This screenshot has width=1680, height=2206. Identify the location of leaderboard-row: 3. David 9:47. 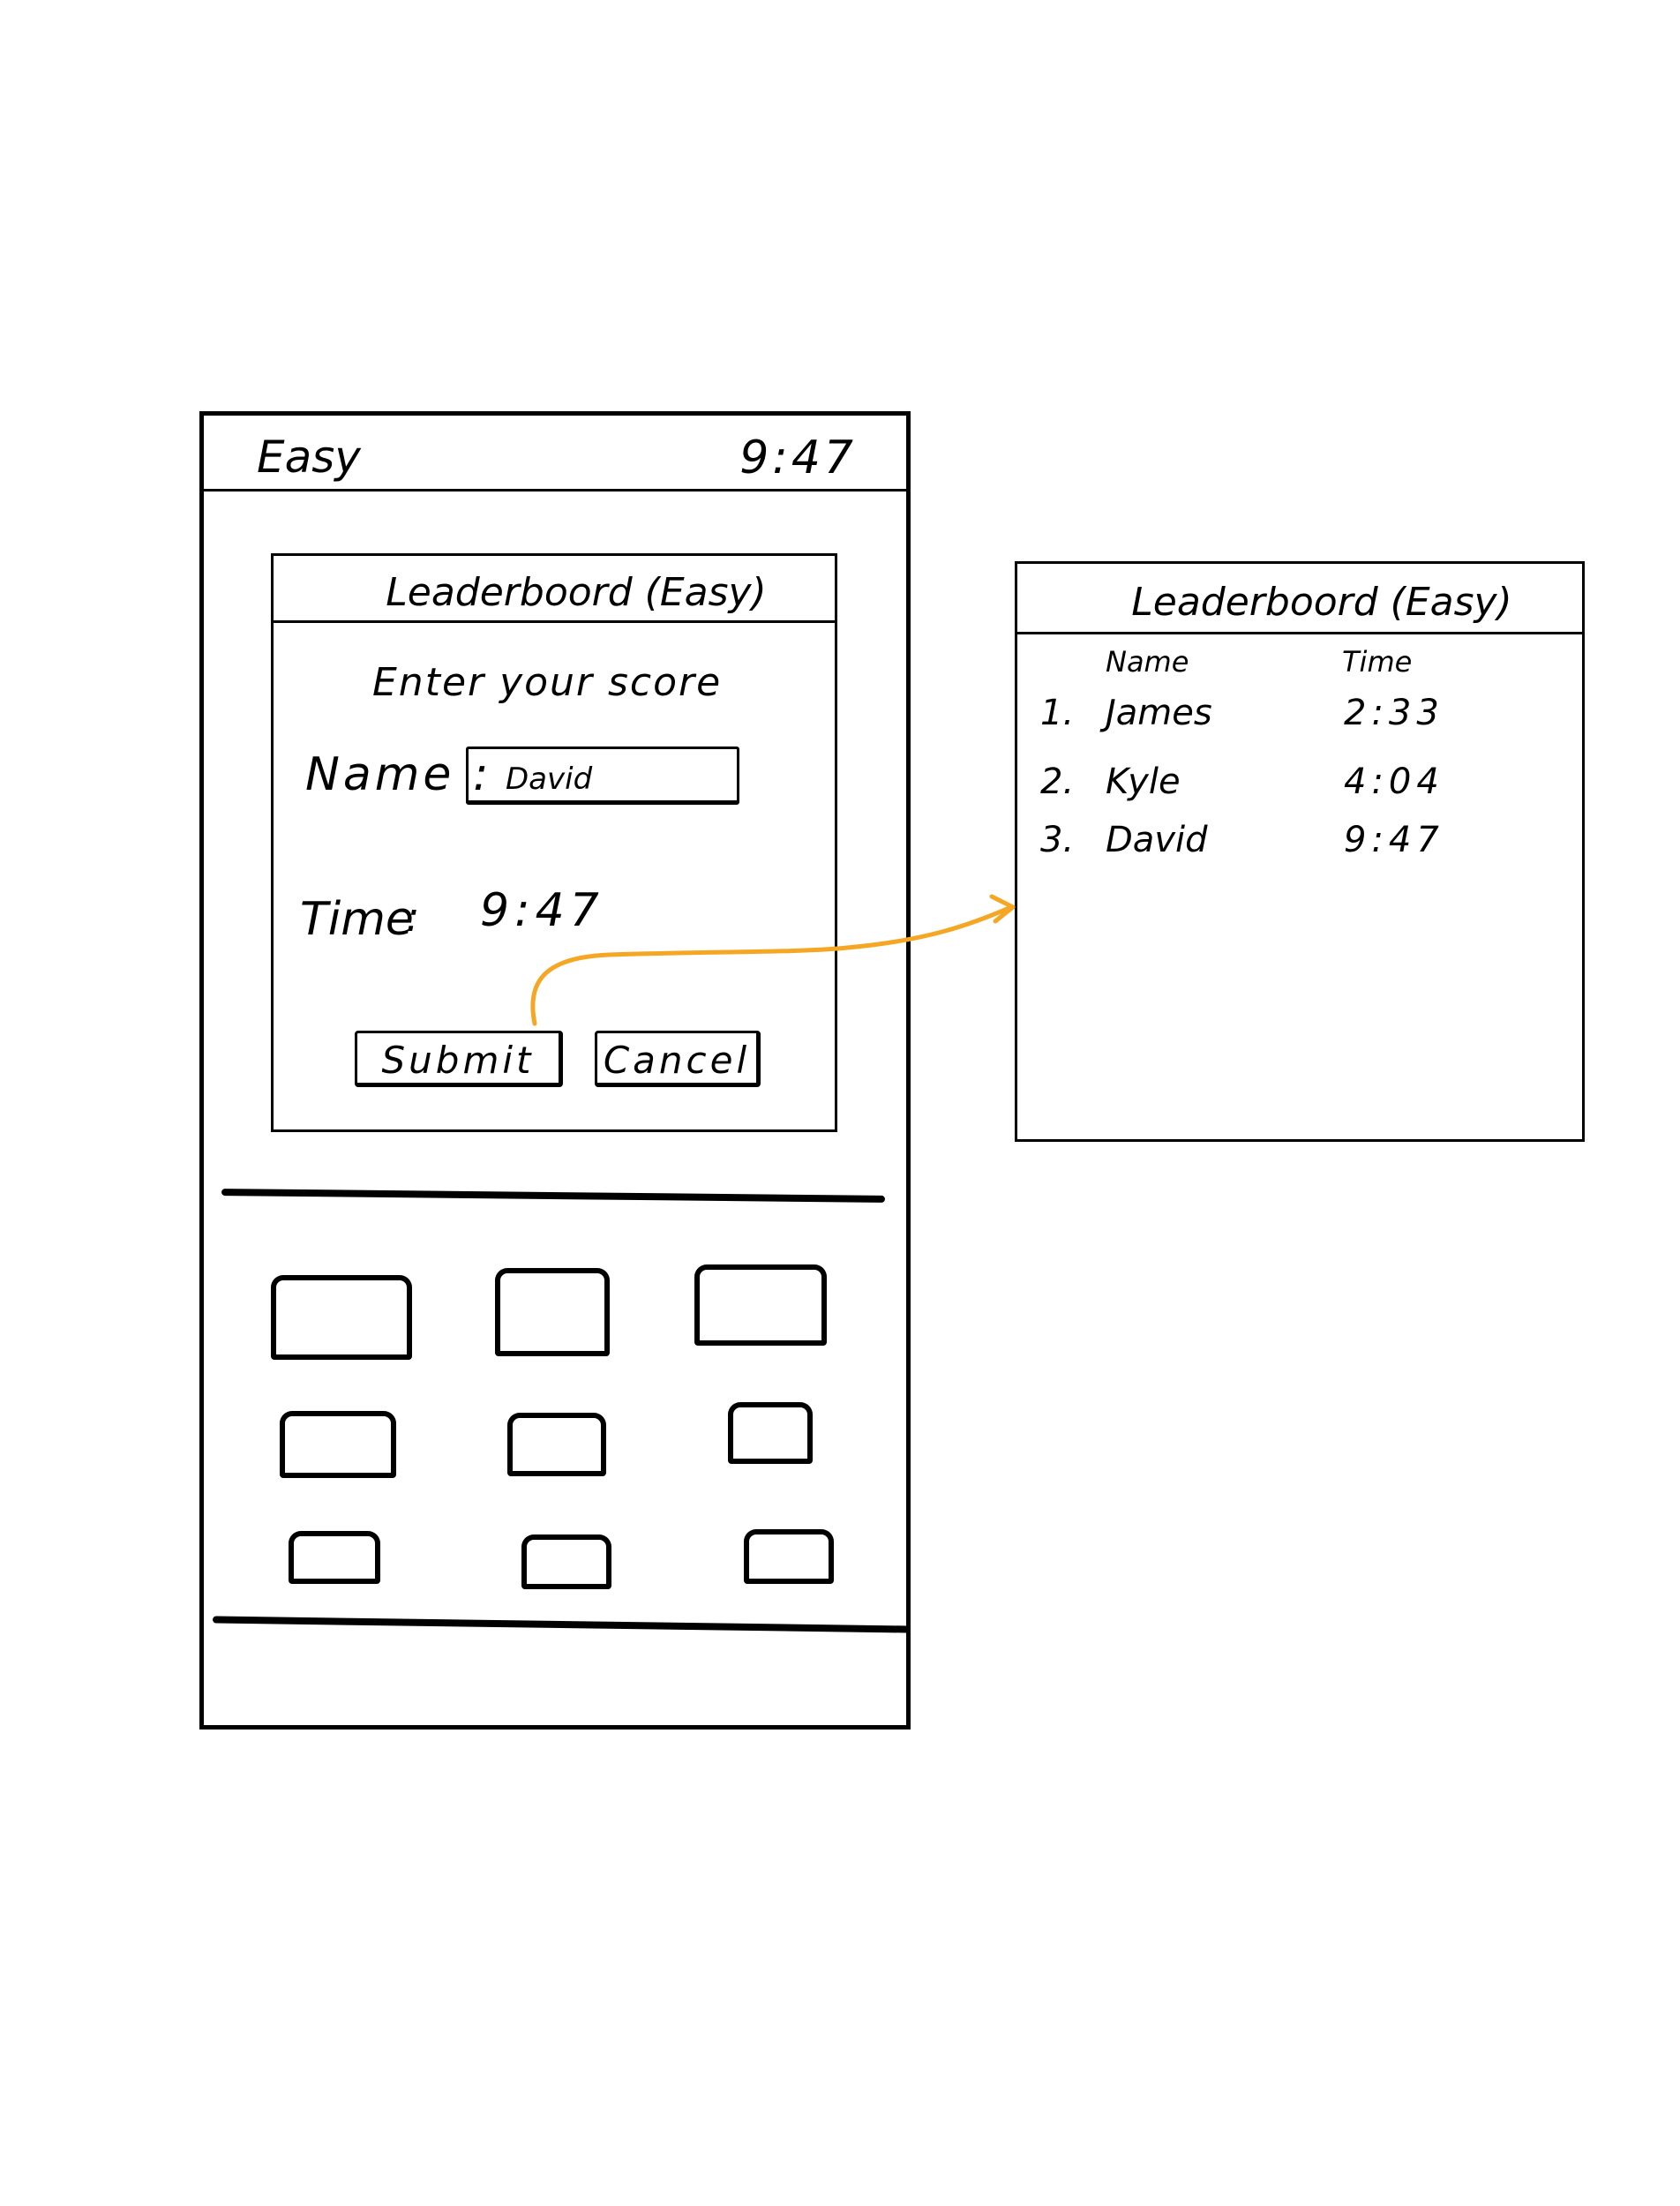
(1299, 846).